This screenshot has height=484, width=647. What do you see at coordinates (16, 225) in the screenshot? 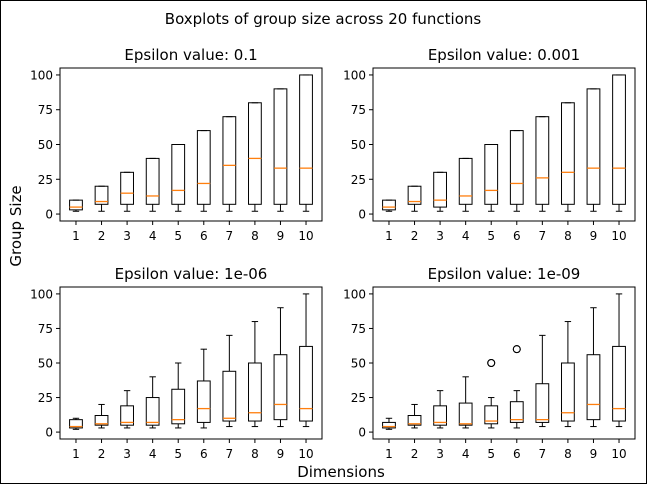
I see `figure-ylabel: Group Size` at bounding box center [16, 225].